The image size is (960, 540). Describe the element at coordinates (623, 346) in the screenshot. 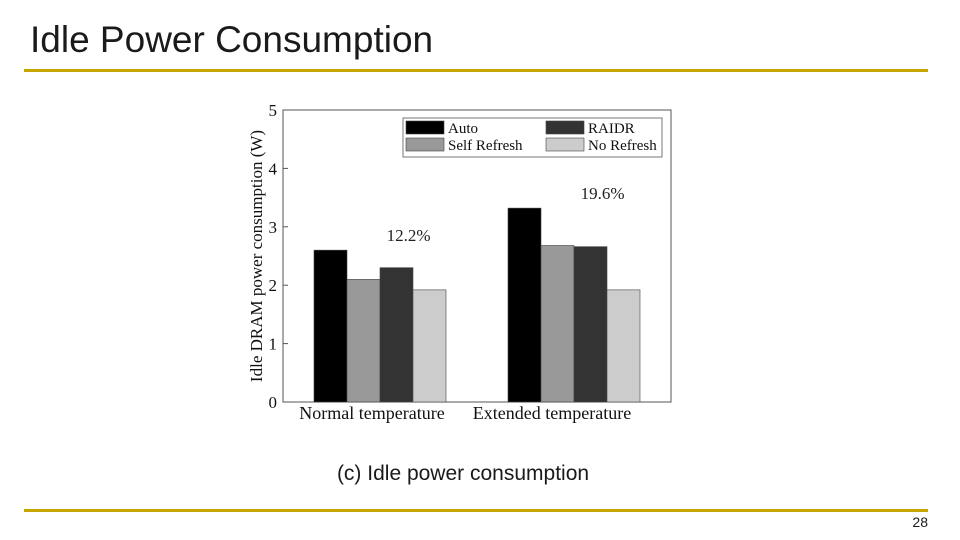

I see `bar-no-refresh-extended-temperature` at that location.